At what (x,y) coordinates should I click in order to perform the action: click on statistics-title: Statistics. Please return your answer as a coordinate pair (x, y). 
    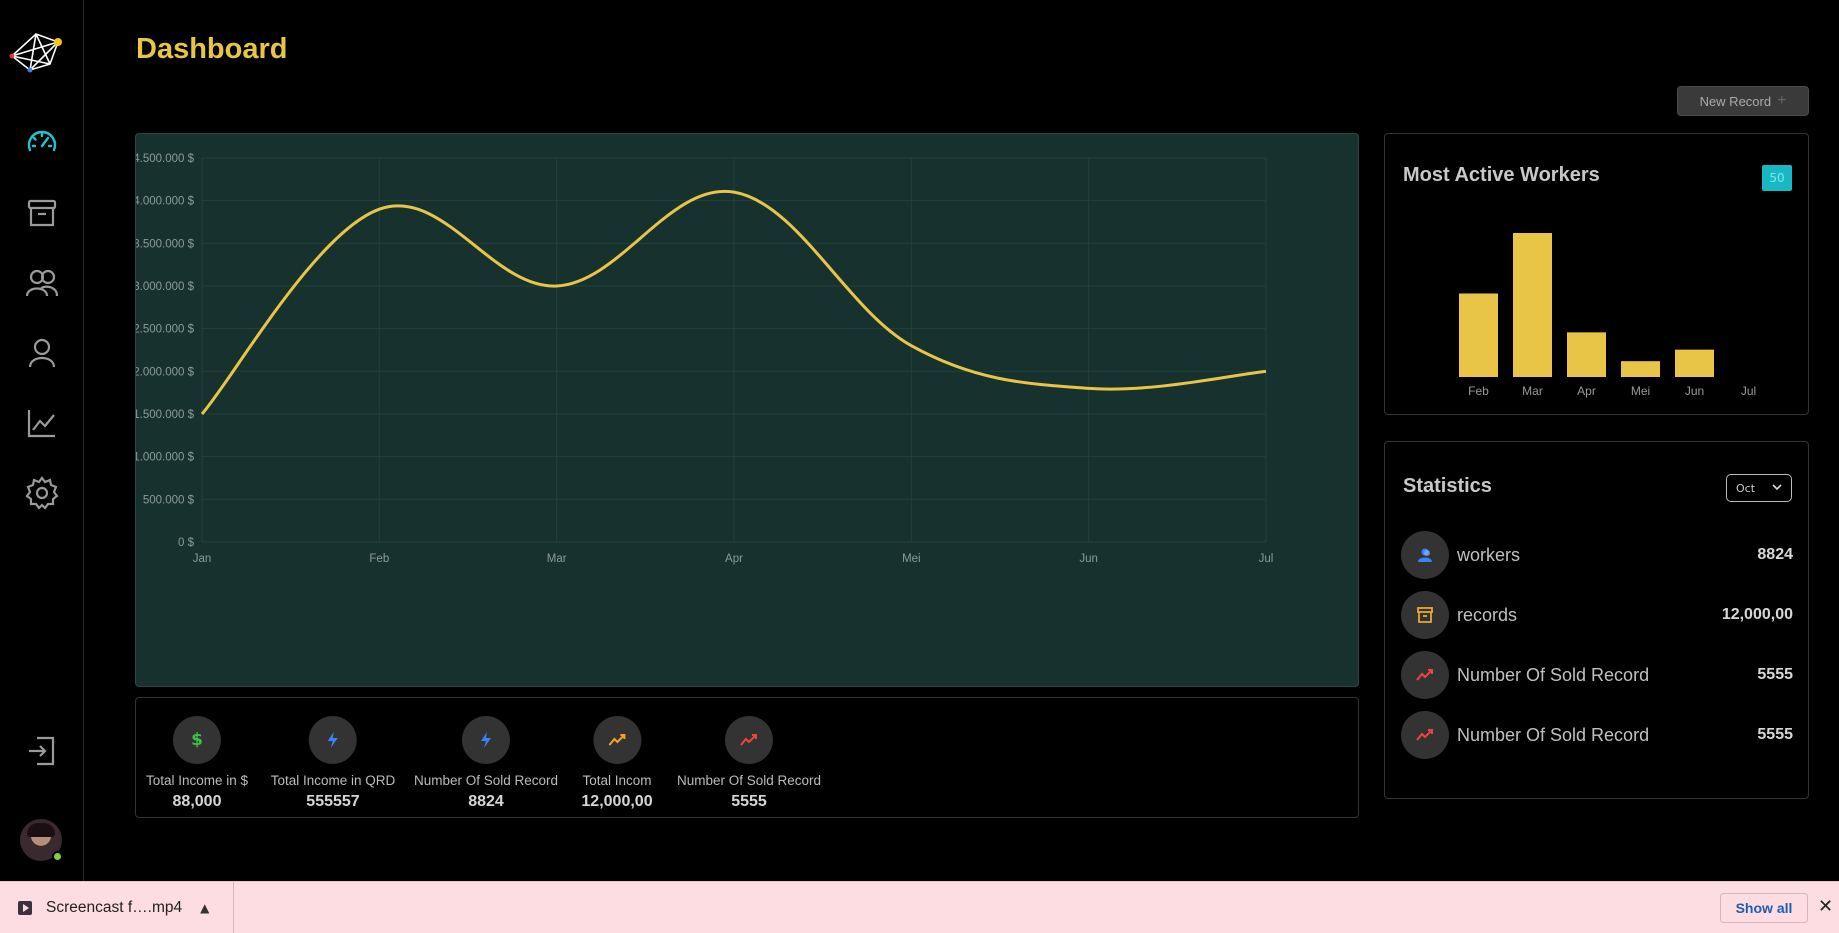
    Looking at the image, I should click on (1447, 486).